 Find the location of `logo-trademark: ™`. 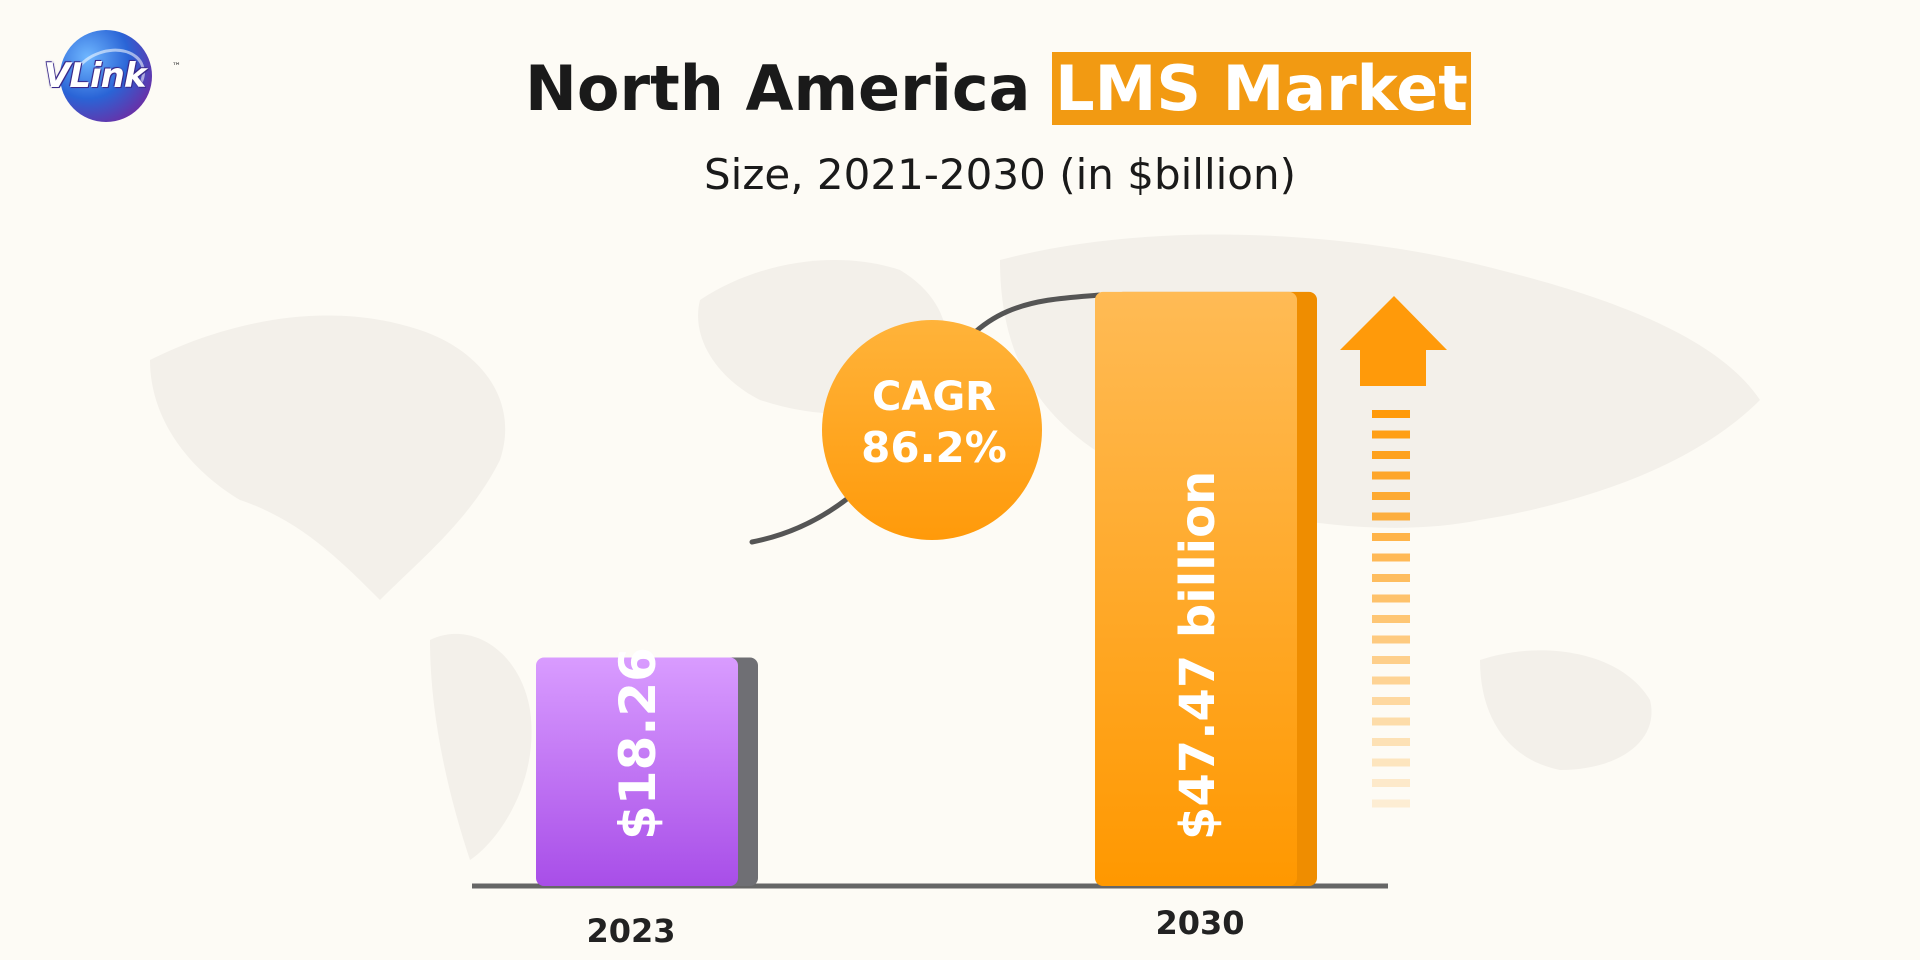

logo-trademark: ™ is located at coordinates (176, 67).